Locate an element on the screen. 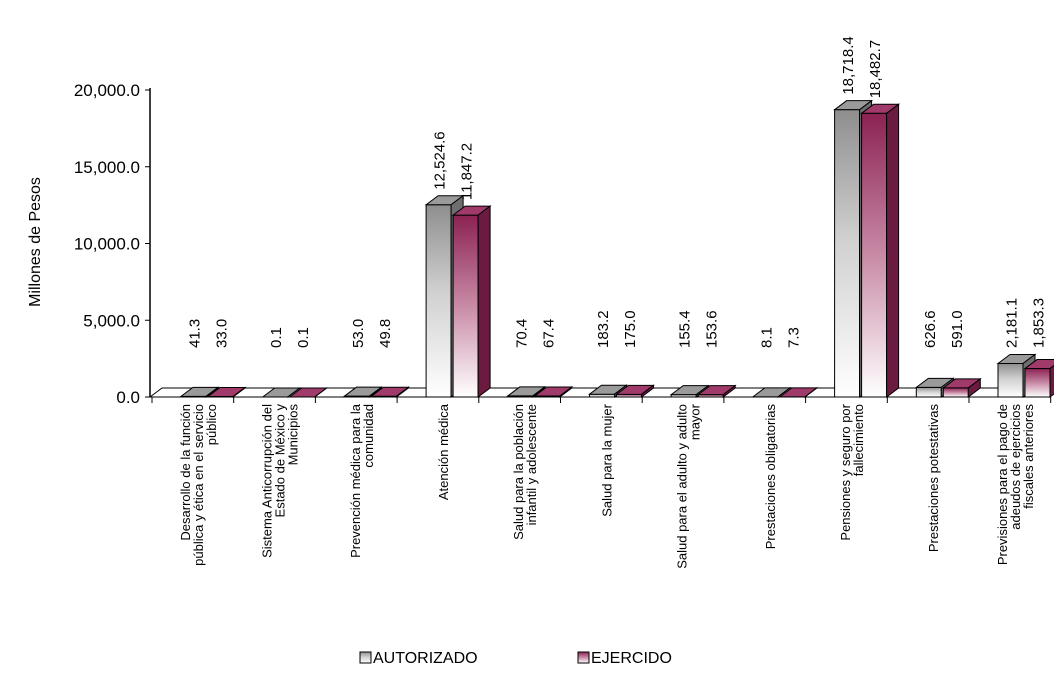 Image resolution: width=1054 pixels, height=673 pixels. category-label-line: fallecimiento is located at coordinates (858, 440).